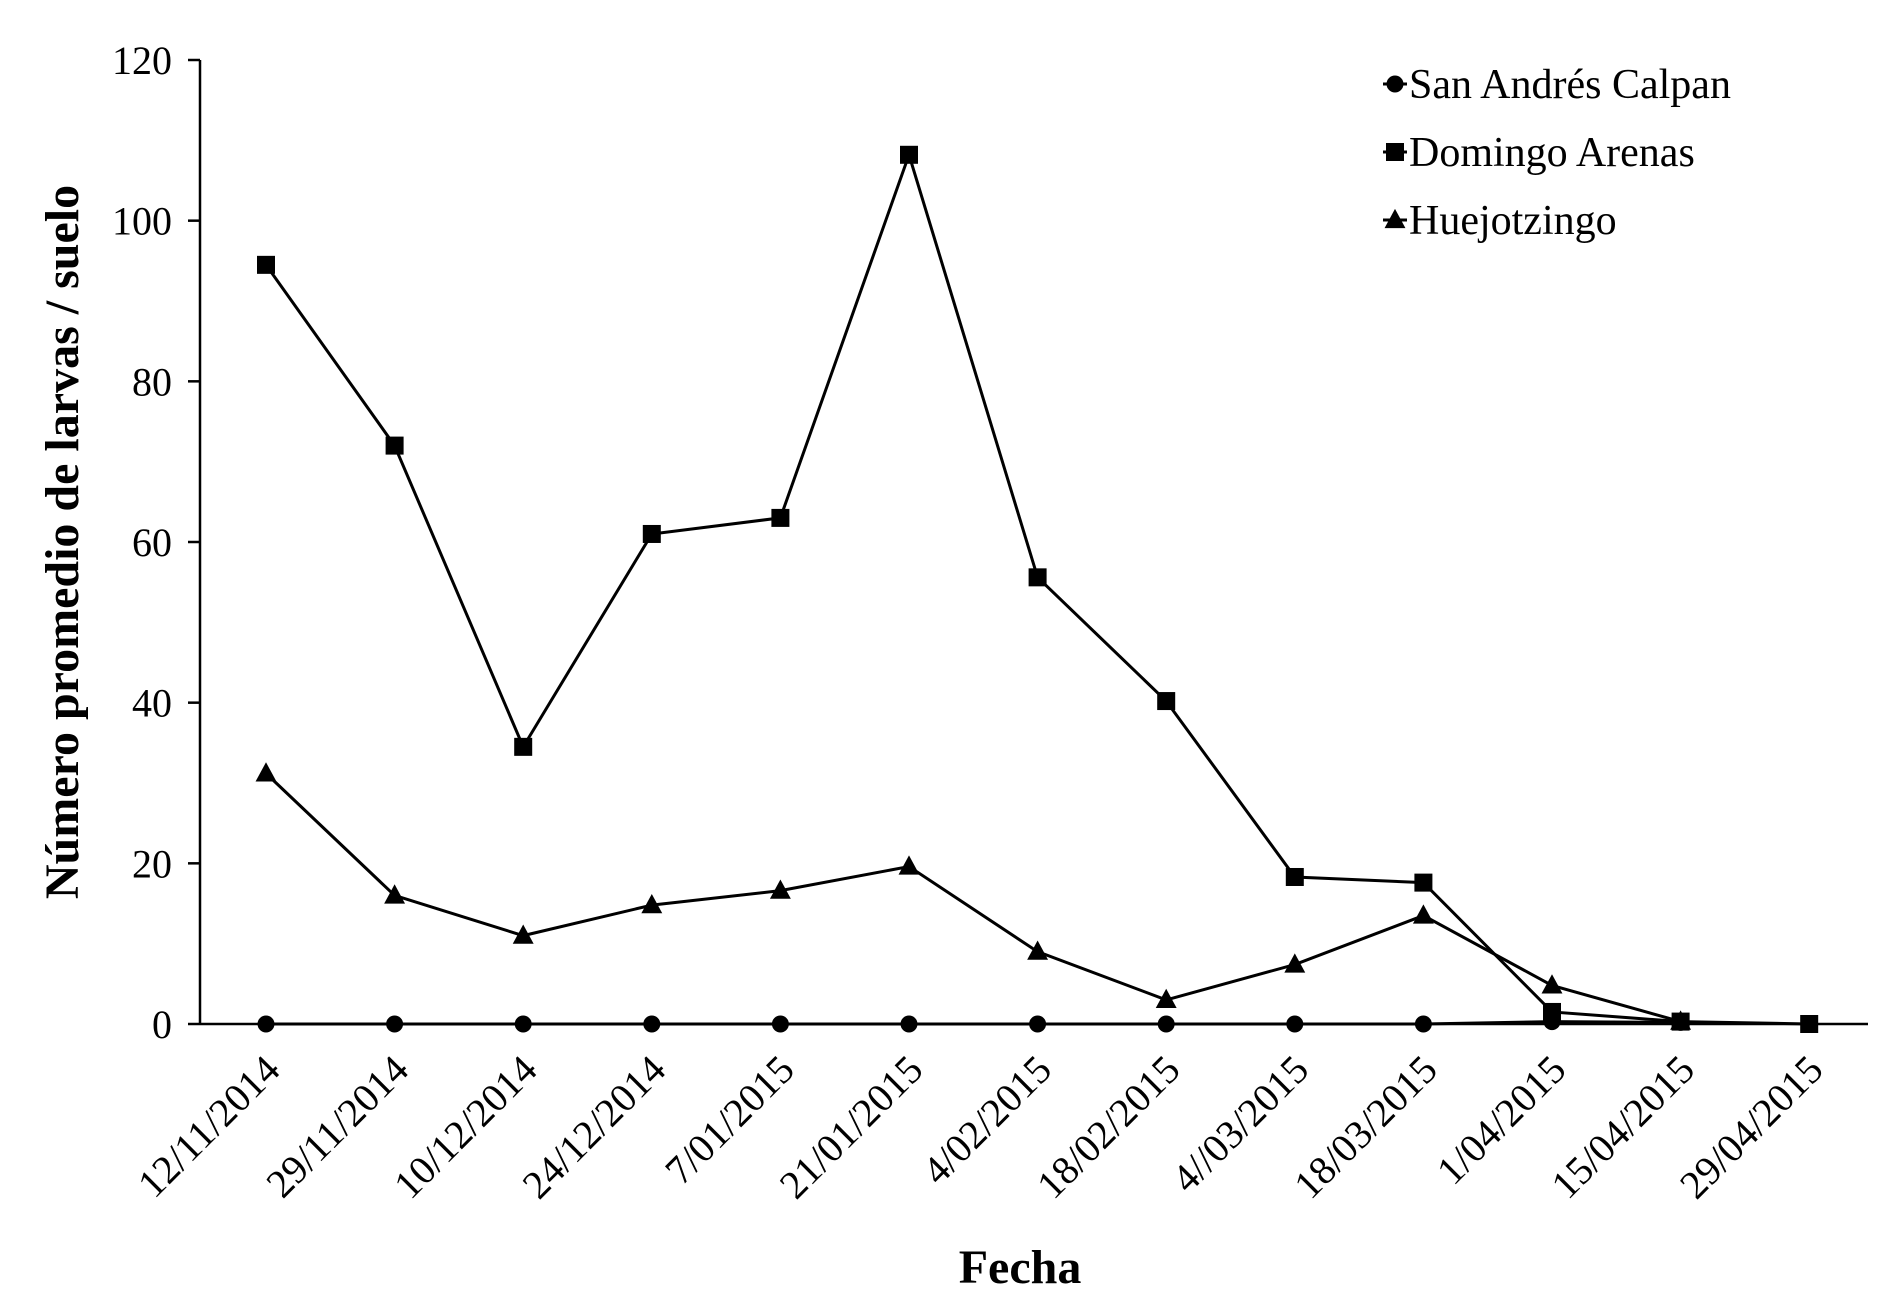 The image size is (1890, 1313). What do you see at coordinates (1513, 221) in the screenshot?
I see `legend-label: Huejotzingo` at bounding box center [1513, 221].